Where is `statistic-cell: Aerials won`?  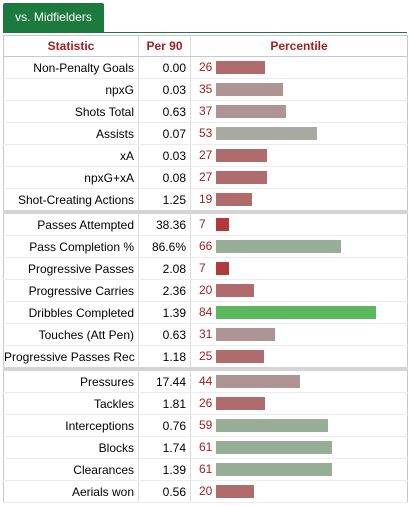 statistic-cell: Aerials won is located at coordinates (71, 491).